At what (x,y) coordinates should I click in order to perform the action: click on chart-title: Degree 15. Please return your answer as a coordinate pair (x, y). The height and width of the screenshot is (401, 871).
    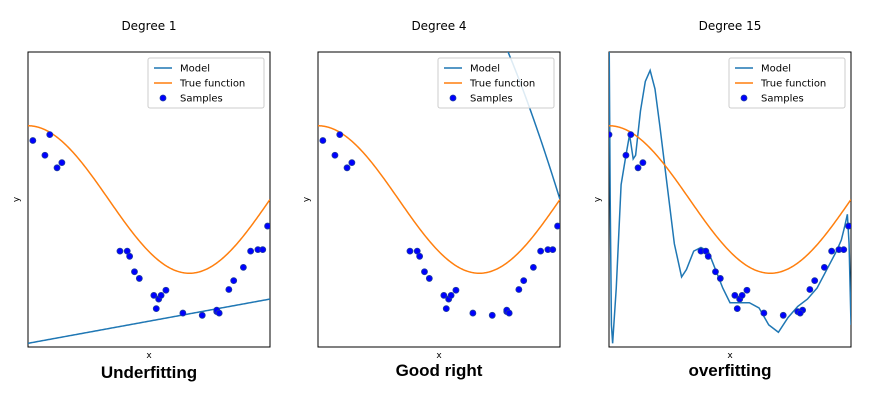
    Looking at the image, I should click on (730, 26).